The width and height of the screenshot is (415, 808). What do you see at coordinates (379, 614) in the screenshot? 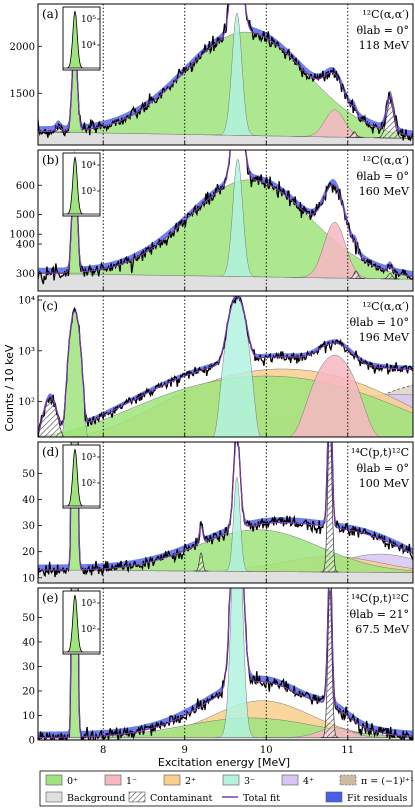
I see `panel-angle: θlab = 21°` at bounding box center [379, 614].